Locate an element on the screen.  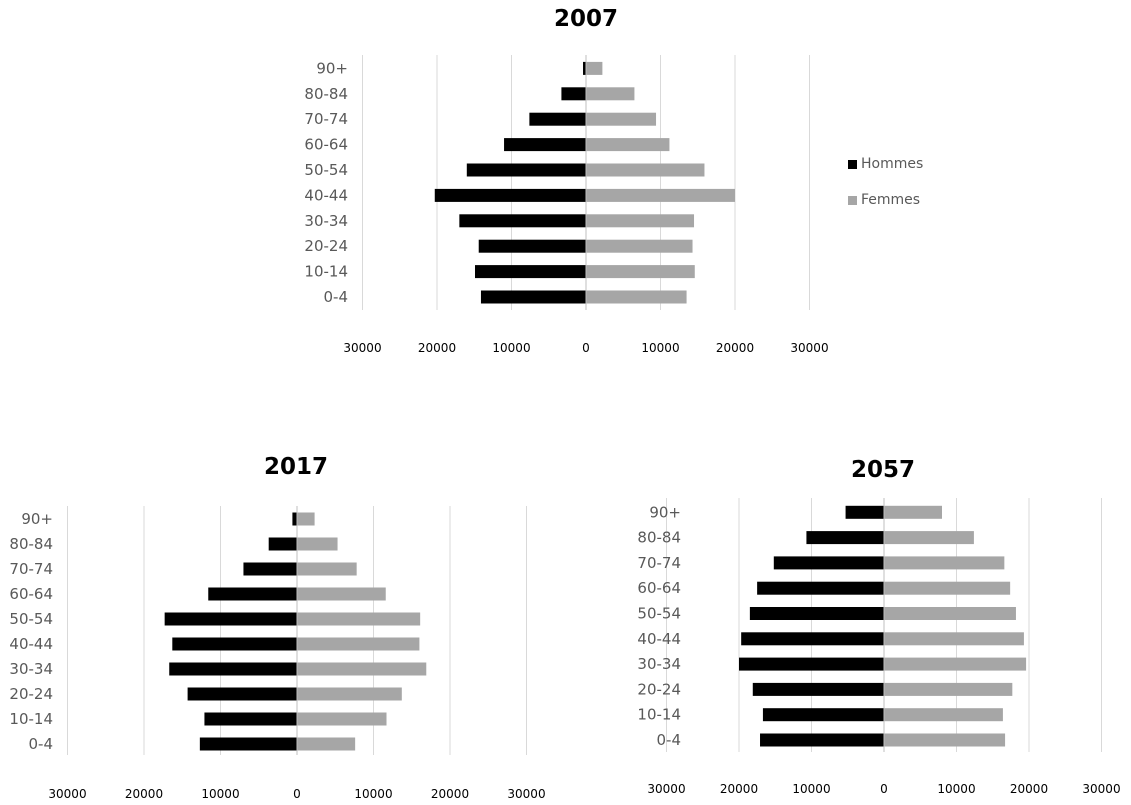
chart-title: 2057 is located at coordinates (882, 470).